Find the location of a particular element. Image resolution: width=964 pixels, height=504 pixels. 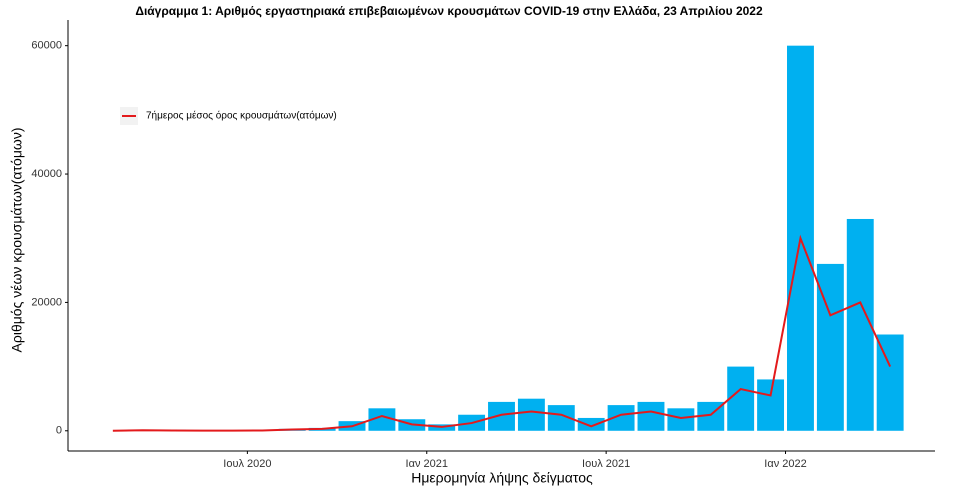

y-tick-label: 60000 is located at coordinates (46, 46).